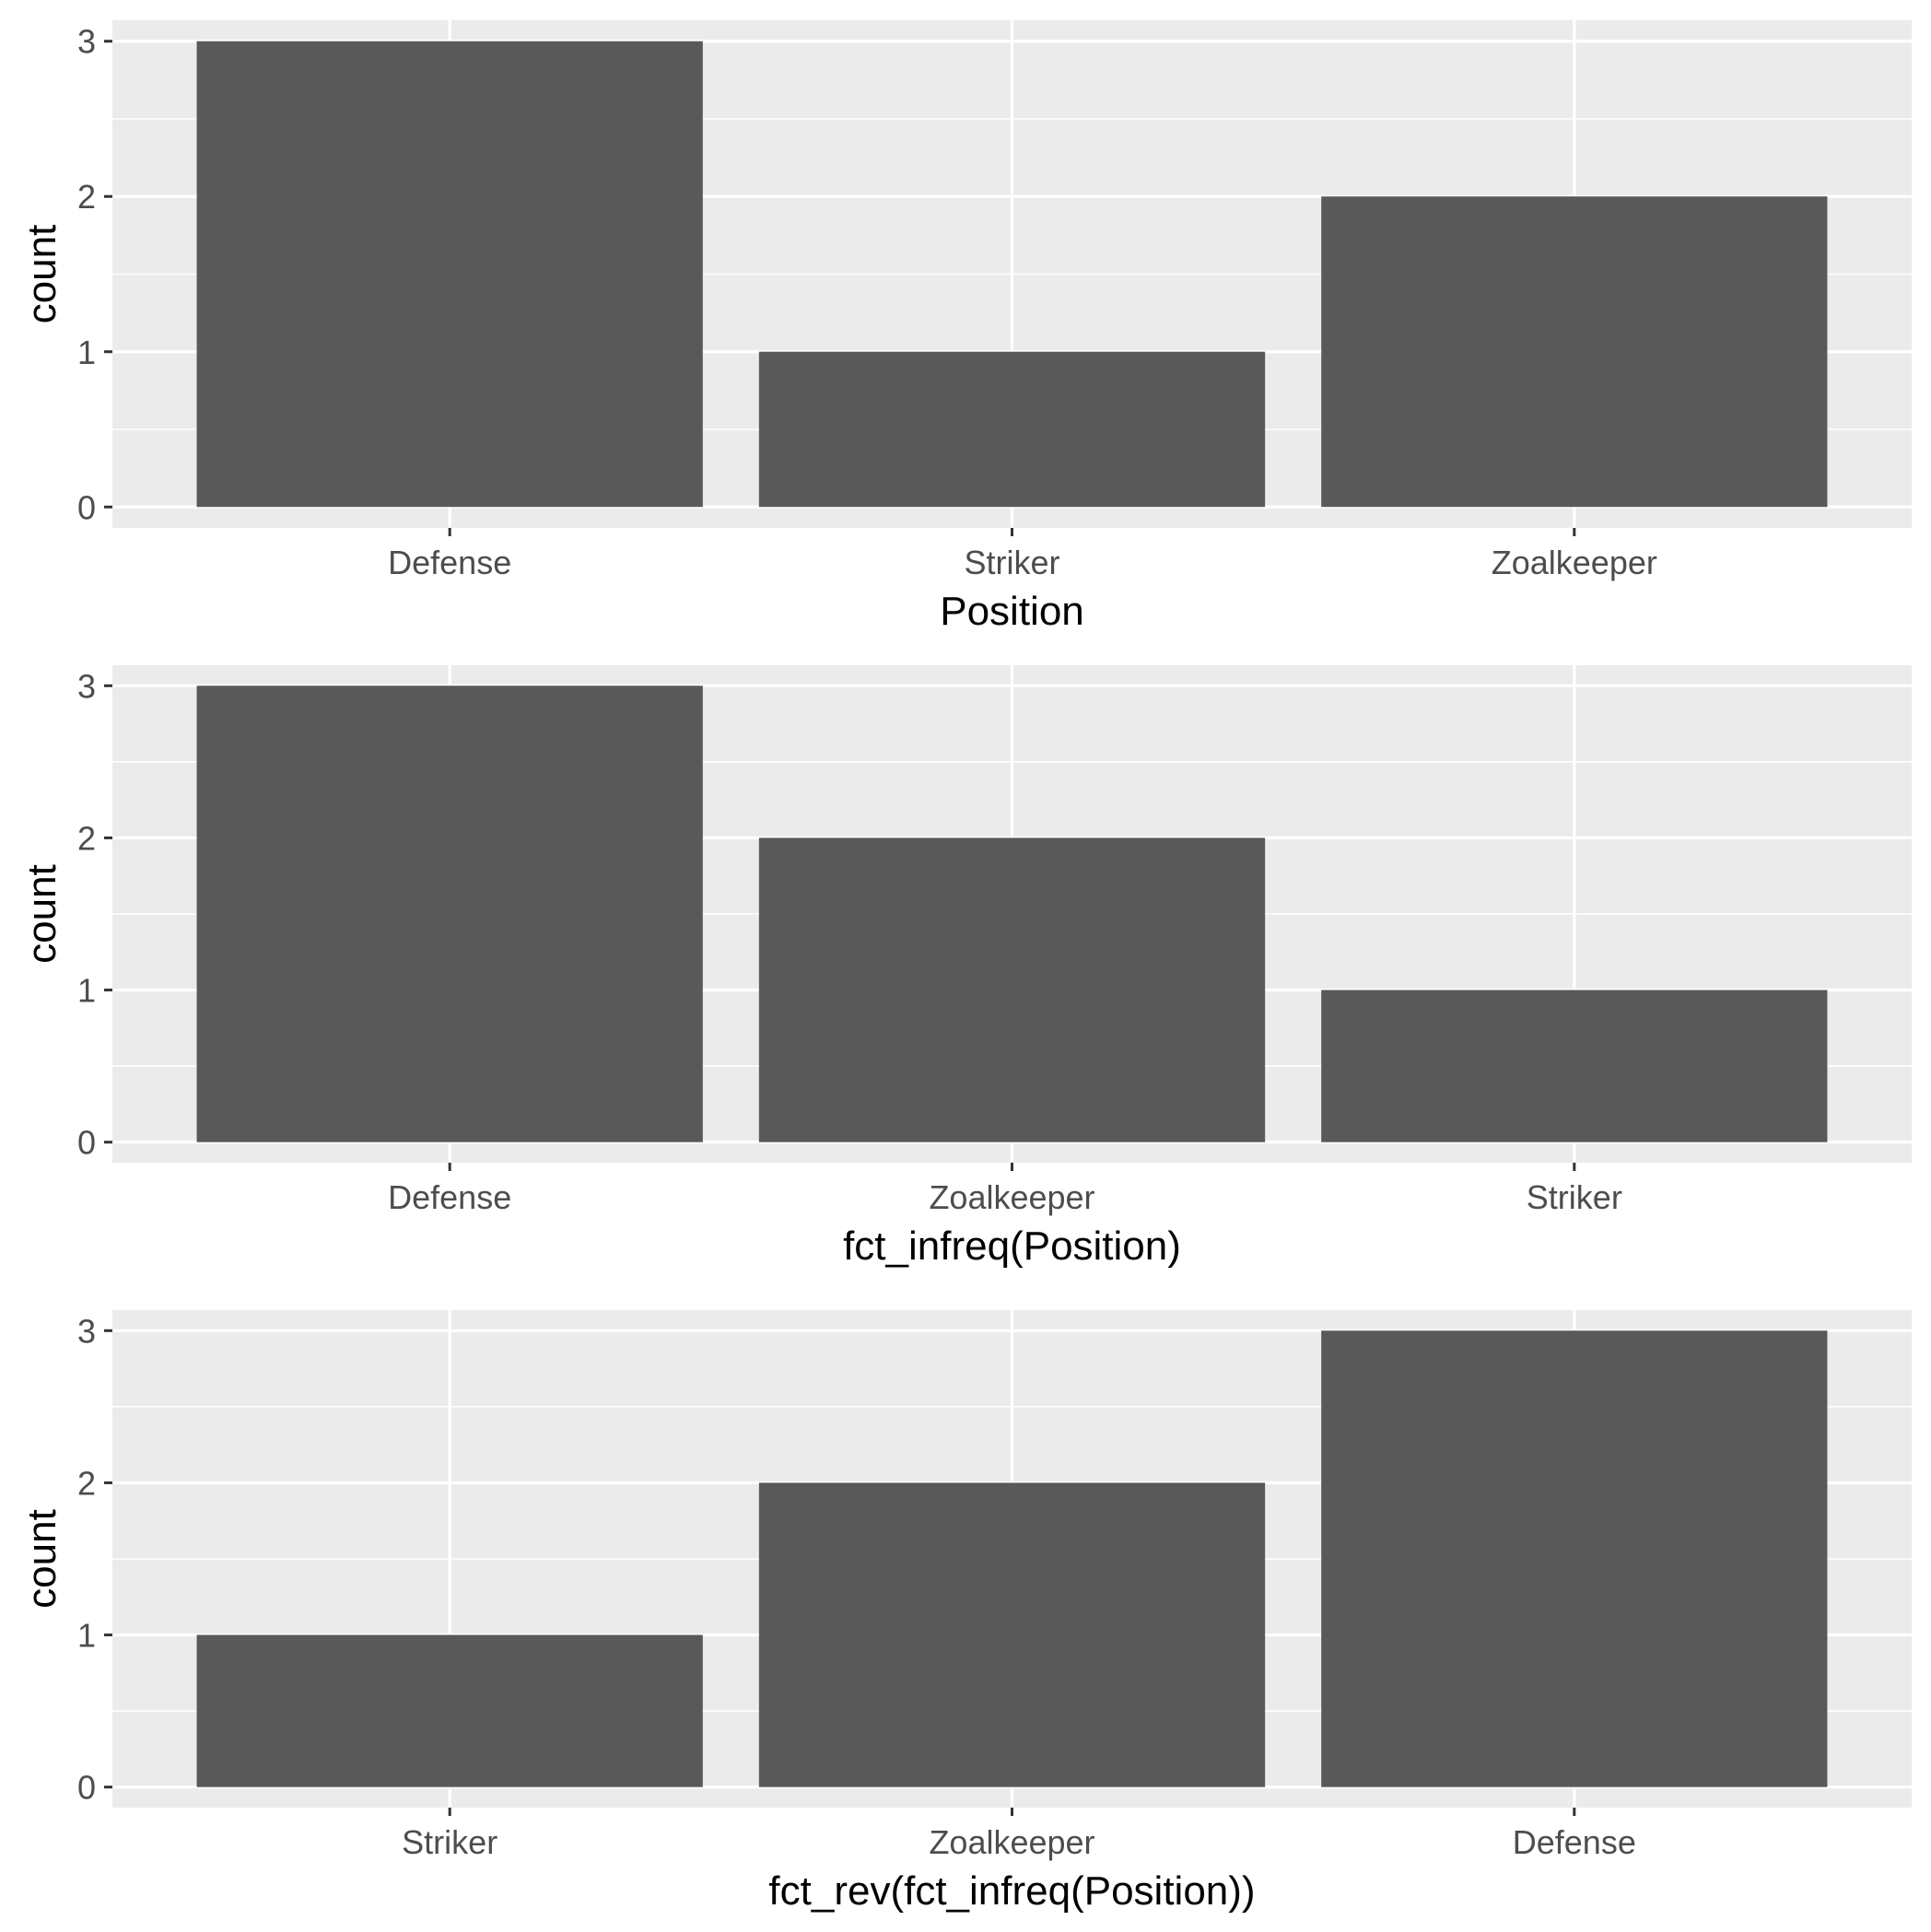  Describe the element at coordinates (1012, 611) in the screenshot. I see `x-axis-title: Position` at that location.